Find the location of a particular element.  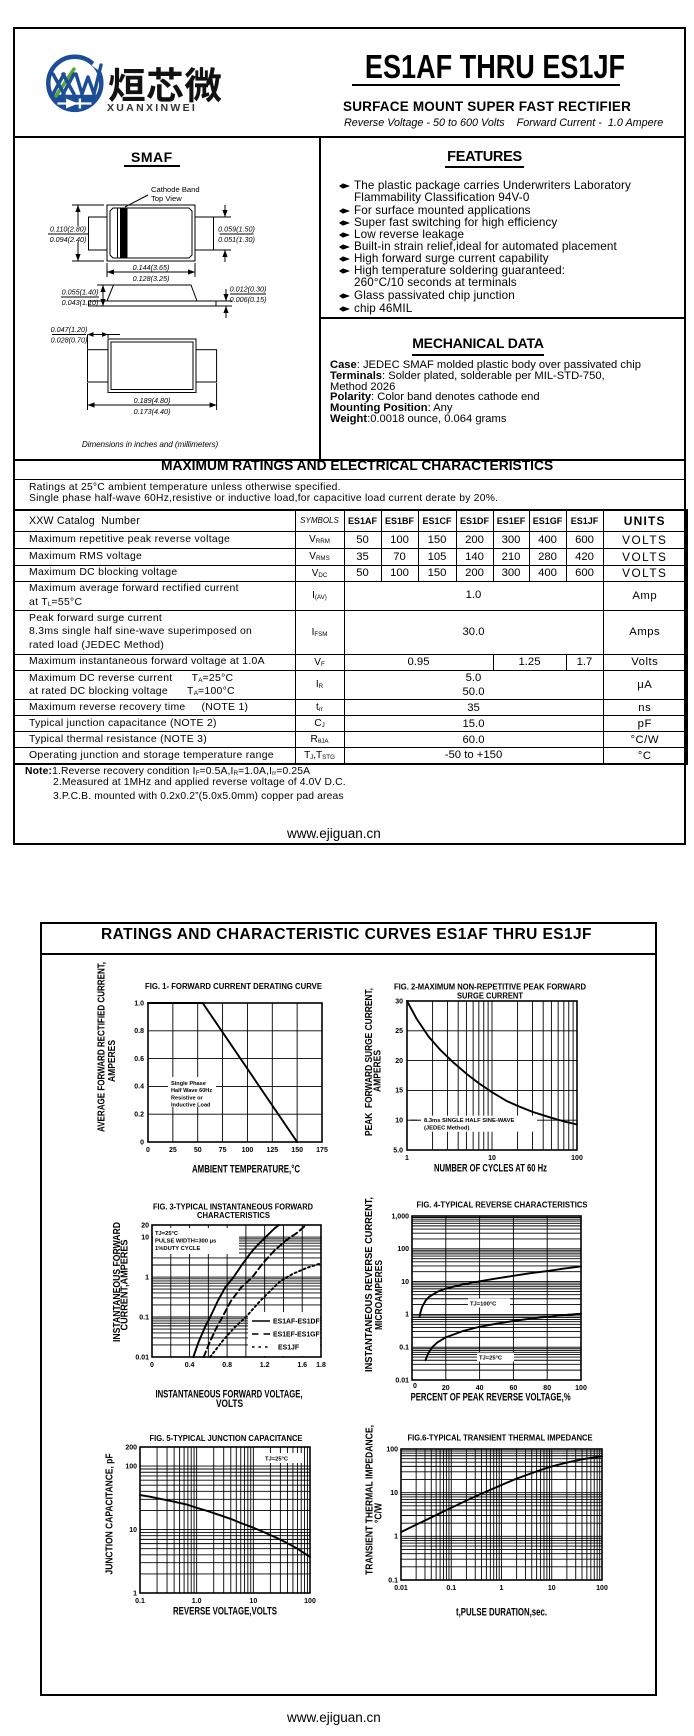

svg-text: (JEDEC Method) is located at coordinates (446, 1129).